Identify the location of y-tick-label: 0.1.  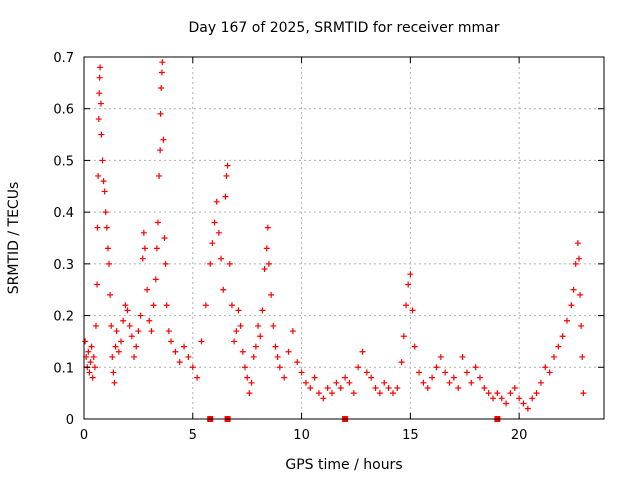
(63, 368).